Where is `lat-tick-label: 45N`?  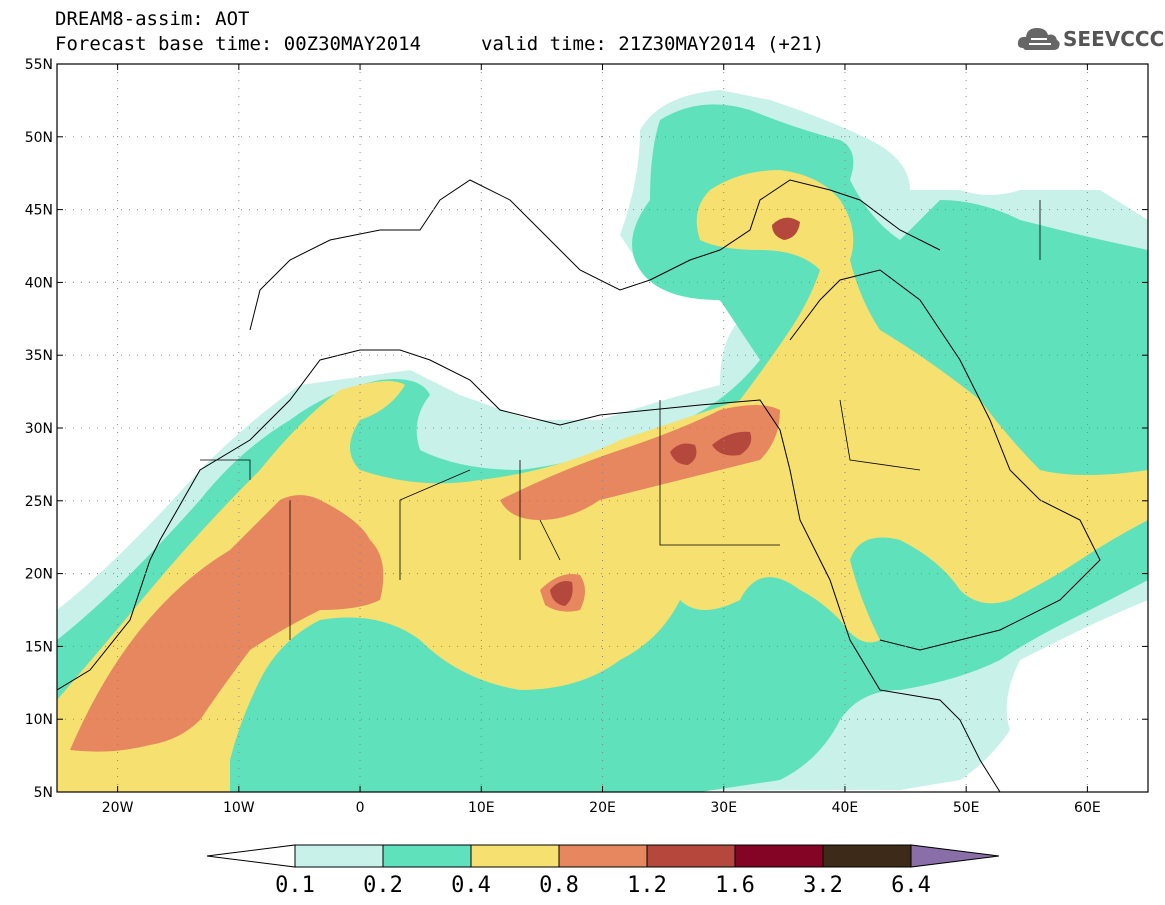 lat-tick-label: 45N is located at coordinates (39, 211).